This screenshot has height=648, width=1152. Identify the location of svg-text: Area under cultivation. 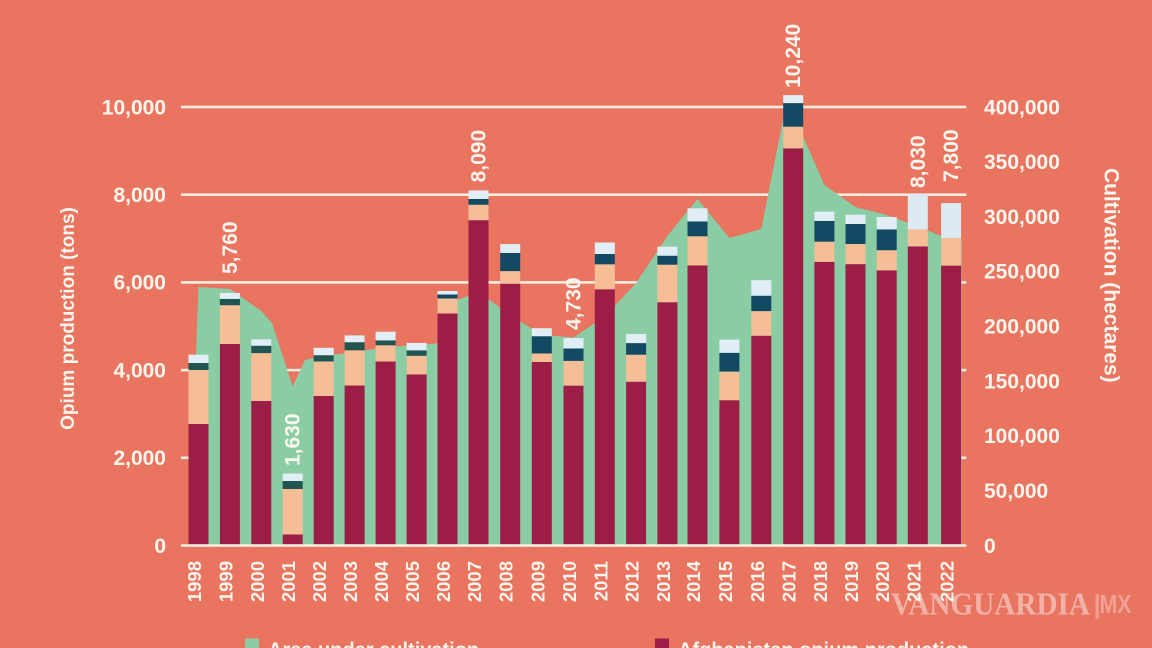
(373, 644).